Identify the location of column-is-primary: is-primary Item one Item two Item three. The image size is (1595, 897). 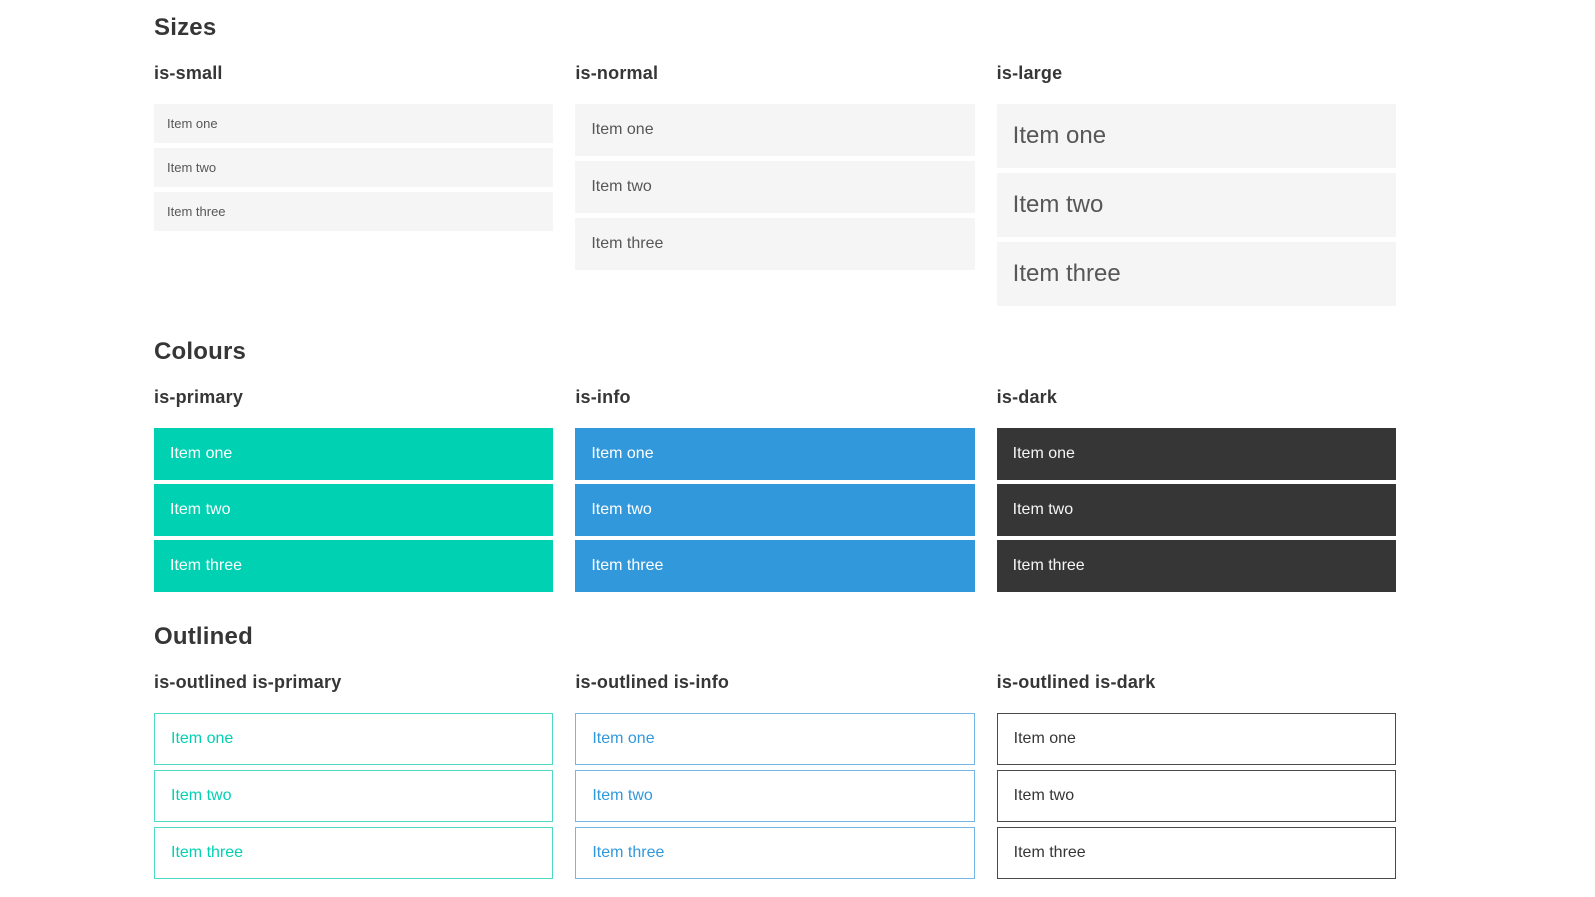
(354, 491).